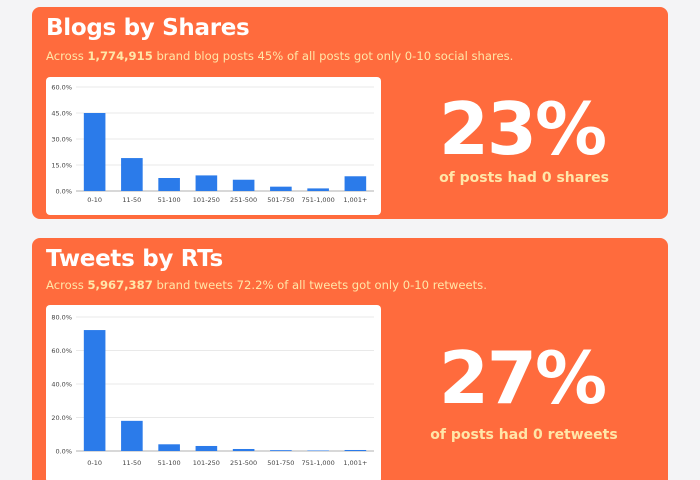 The width and height of the screenshot is (700, 480). What do you see at coordinates (67, 285) in the screenshot?
I see `tweets-subtitle-pre: Across` at bounding box center [67, 285].